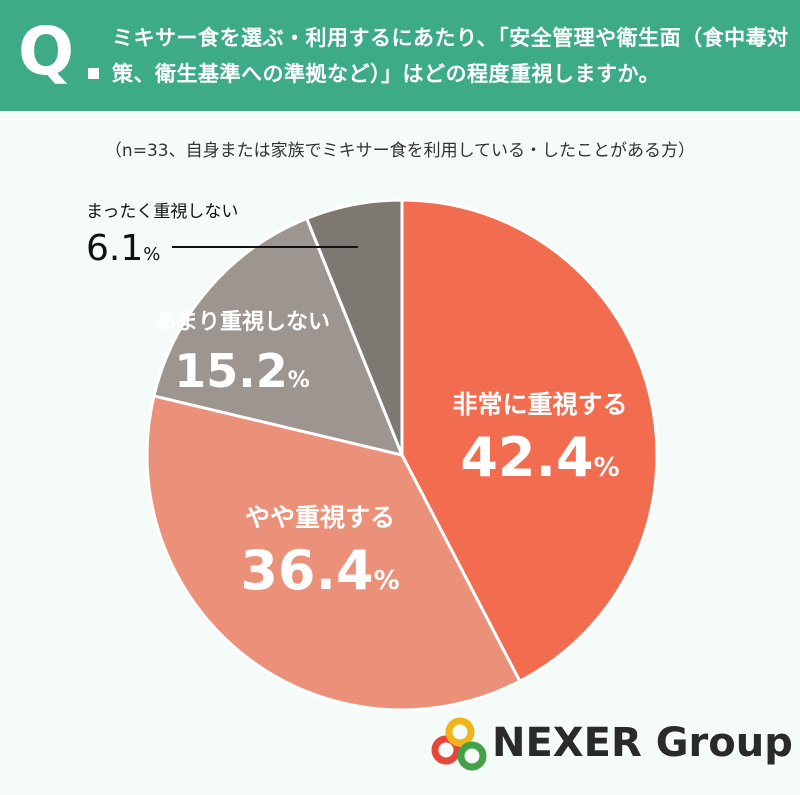  I want to click on slice-name: 非常に重視する, so click(540, 404).